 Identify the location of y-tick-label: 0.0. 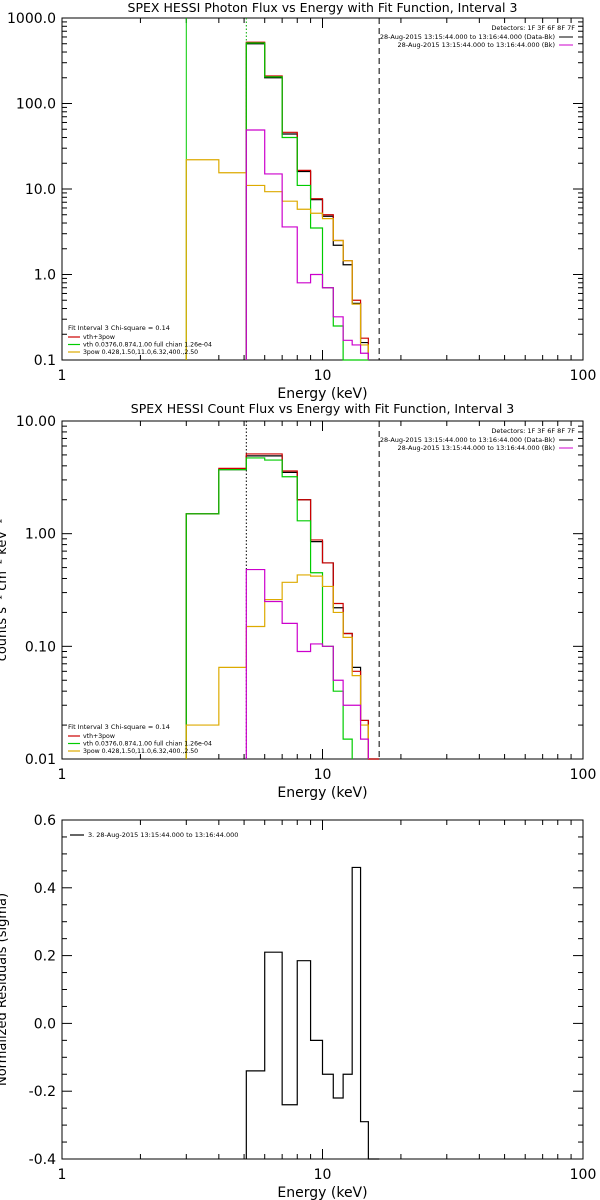
(45, 1024).